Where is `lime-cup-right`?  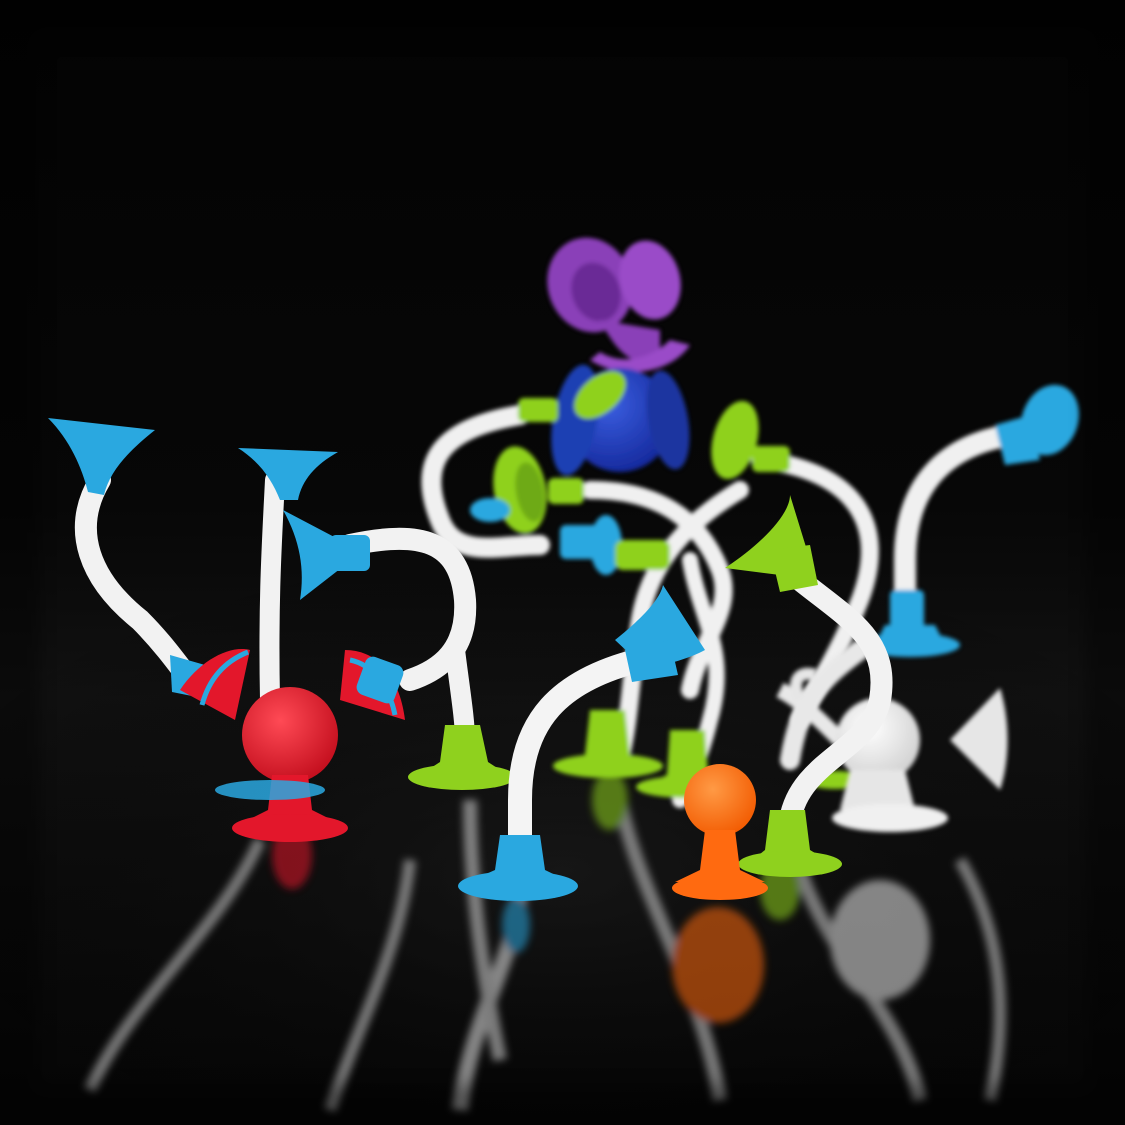
lime-cup-right is located at coordinates (750, 440).